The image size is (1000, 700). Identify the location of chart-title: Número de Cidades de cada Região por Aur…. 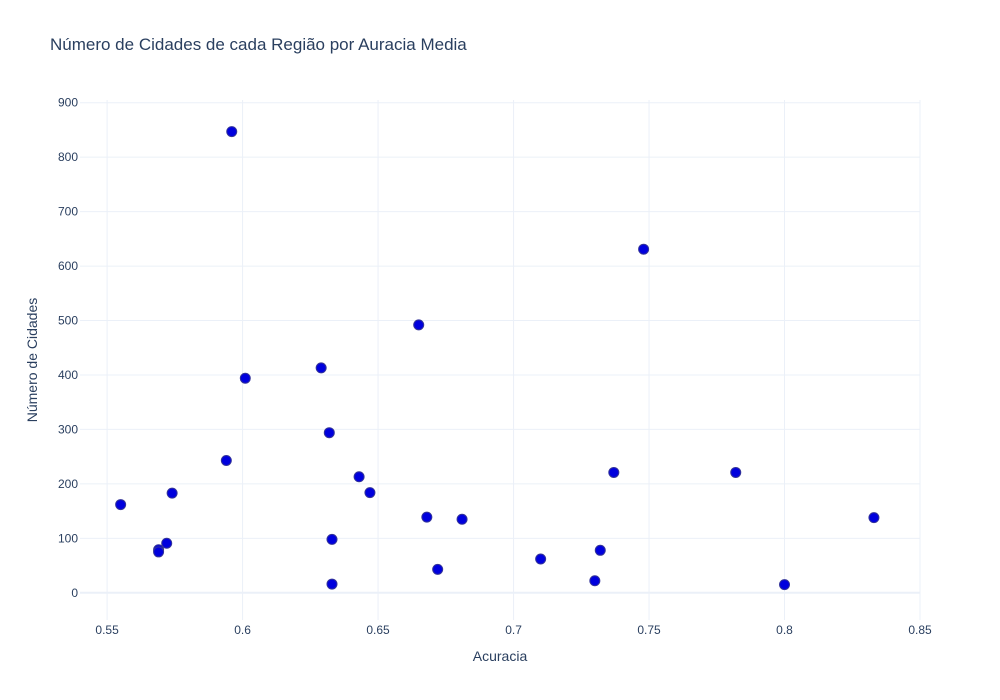
(258, 44).